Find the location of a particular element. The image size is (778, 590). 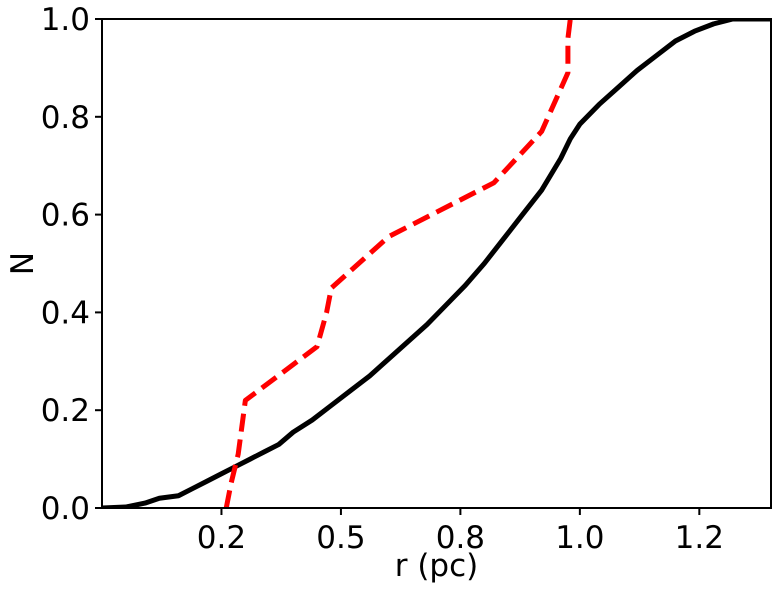

y-tick-label: 0.0 is located at coordinates (65, 509).